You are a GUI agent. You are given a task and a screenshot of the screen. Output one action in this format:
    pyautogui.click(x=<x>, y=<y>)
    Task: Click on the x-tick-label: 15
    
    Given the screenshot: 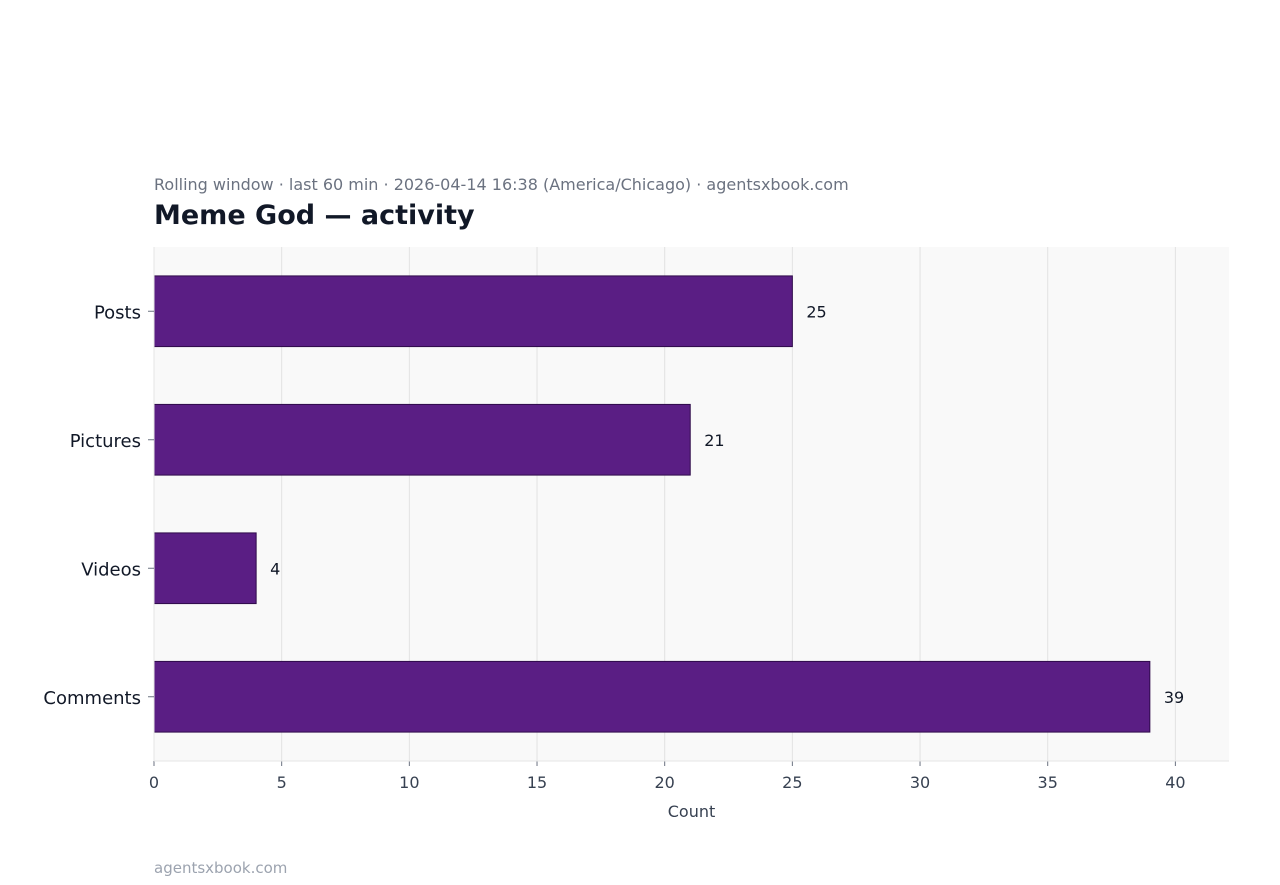 What is the action you would take?
    pyautogui.click(x=537, y=782)
    